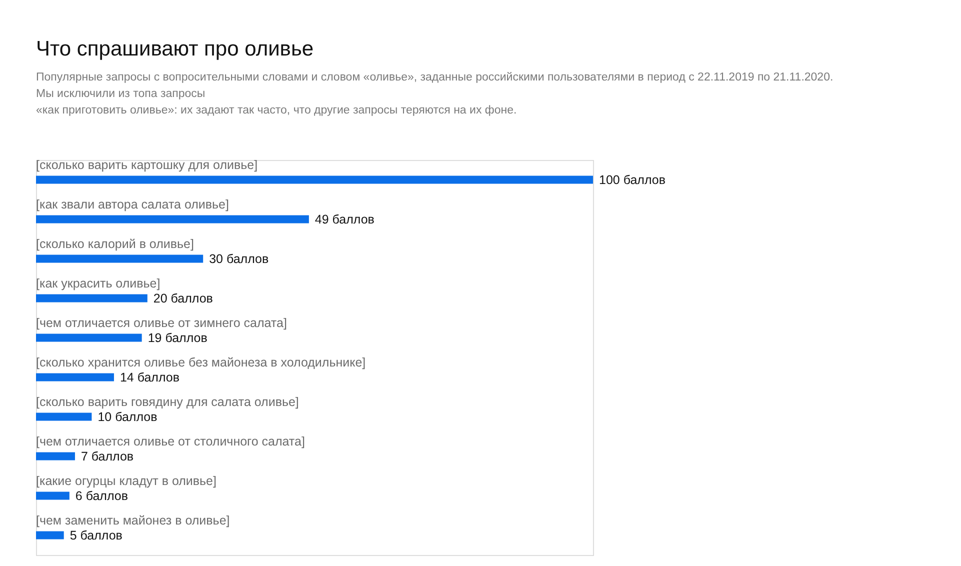 The height and width of the screenshot is (566, 961). I want to click on chart-subtitle: Популярные запросы с вопросительными словами и словом «оливье», заданные российскими пользователями в период с 22.11.2019 по 21.11.2020. Мы исключили из топа запросы «как приготовить оливье»: их задают так часто, что другие запросы теряются на их фоне., so click(435, 93).